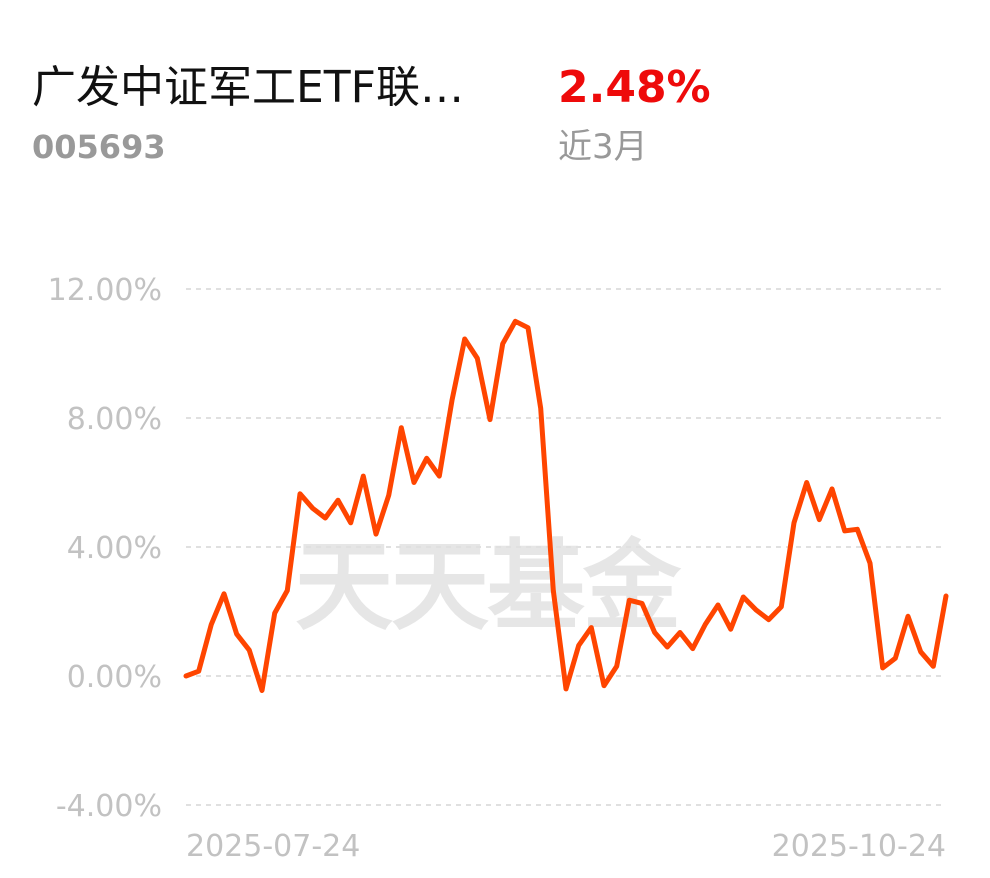 The height and width of the screenshot is (878, 990). What do you see at coordinates (114, 548) in the screenshot?
I see `y-tick-label: 4.00%` at bounding box center [114, 548].